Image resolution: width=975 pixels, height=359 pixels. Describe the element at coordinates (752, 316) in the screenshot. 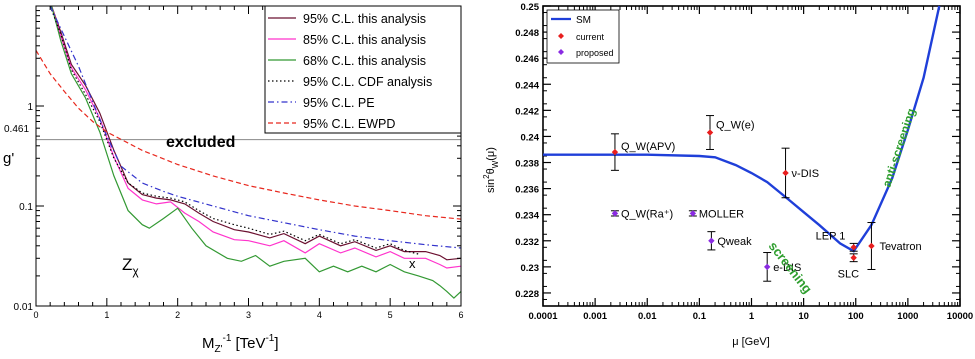

I see `right-xtick-label: 1` at that location.